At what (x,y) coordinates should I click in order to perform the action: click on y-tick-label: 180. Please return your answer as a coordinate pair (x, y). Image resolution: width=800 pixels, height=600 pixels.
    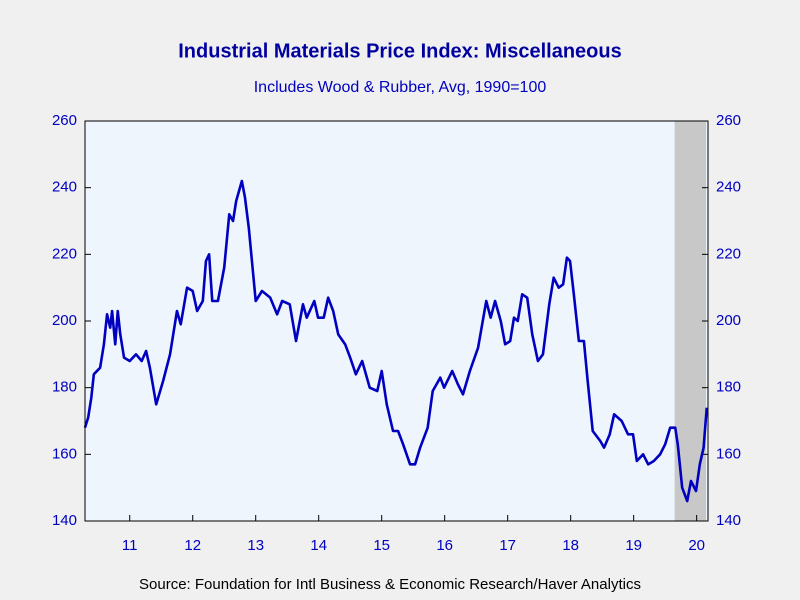
    Looking at the image, I should click on (64, 387).